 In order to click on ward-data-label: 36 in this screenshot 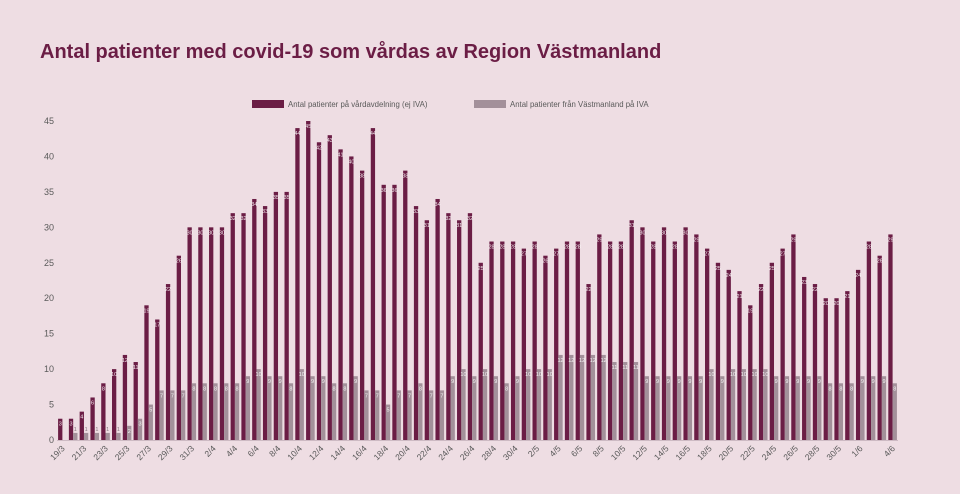, I will do `click(394, 191)`.